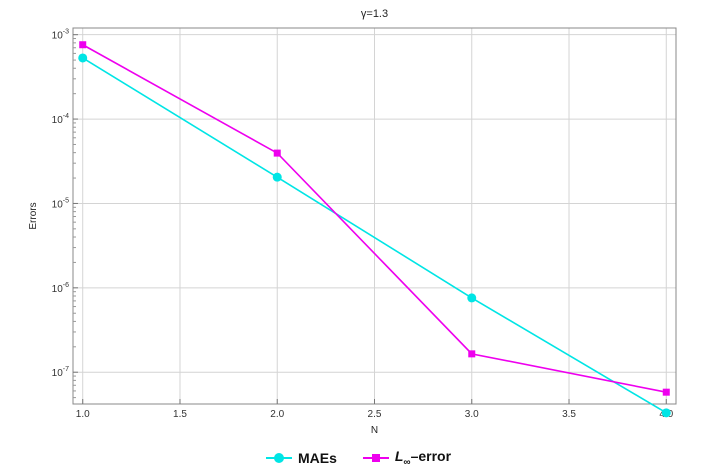  I want to click on y-tick-label: 10⁻⁴, so click(60, 119).